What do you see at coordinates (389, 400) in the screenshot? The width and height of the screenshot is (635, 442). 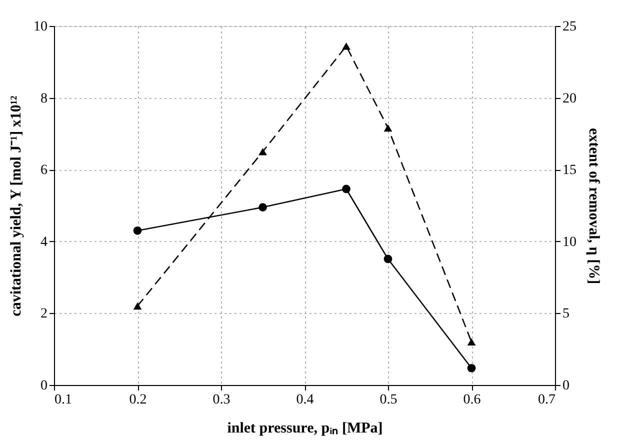 I see `x-tick-label: 0.5` at bounding box center [389, 400].